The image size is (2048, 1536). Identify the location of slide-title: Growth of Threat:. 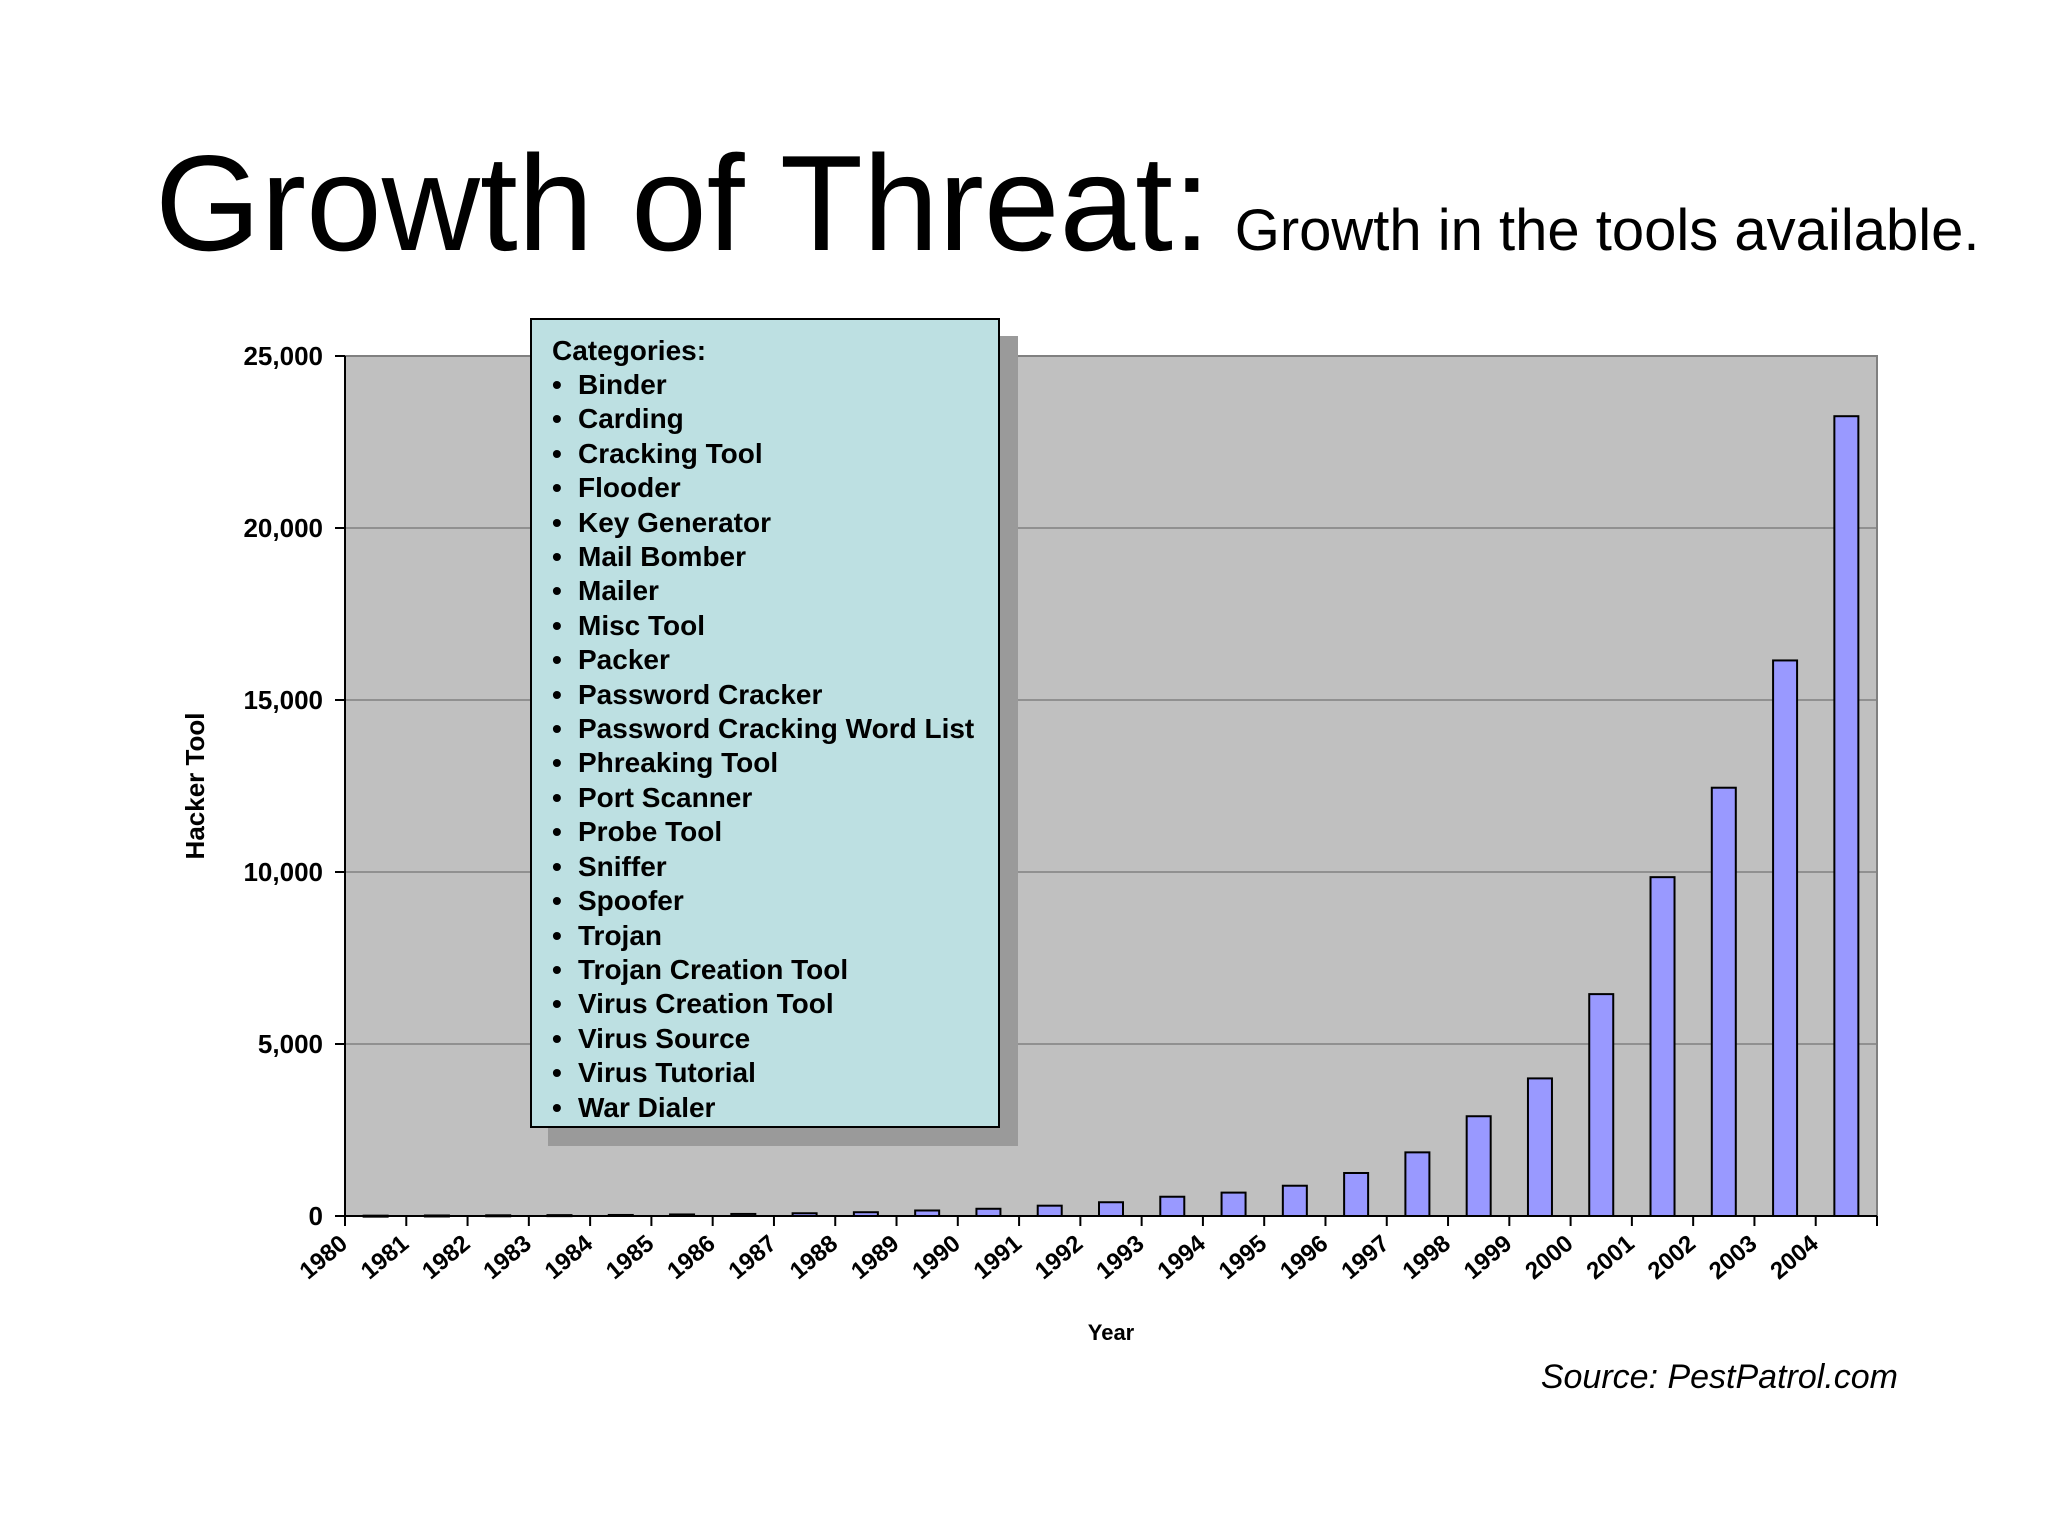
(683, 203).